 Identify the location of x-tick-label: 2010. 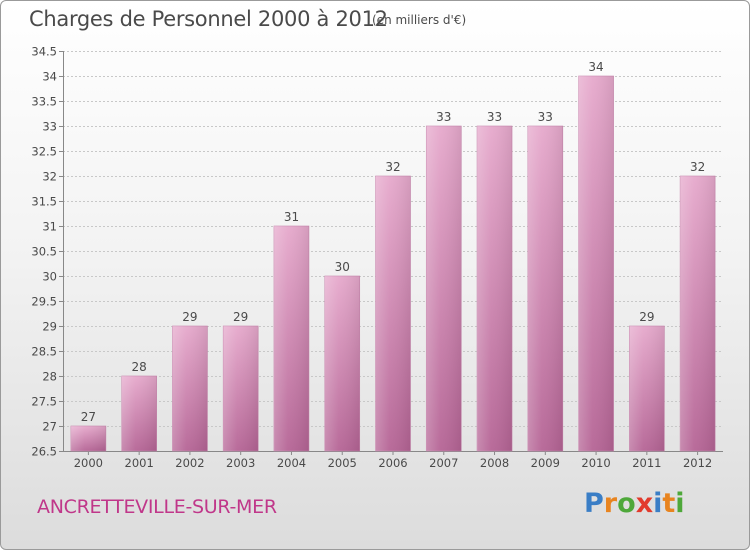
(595, 463).